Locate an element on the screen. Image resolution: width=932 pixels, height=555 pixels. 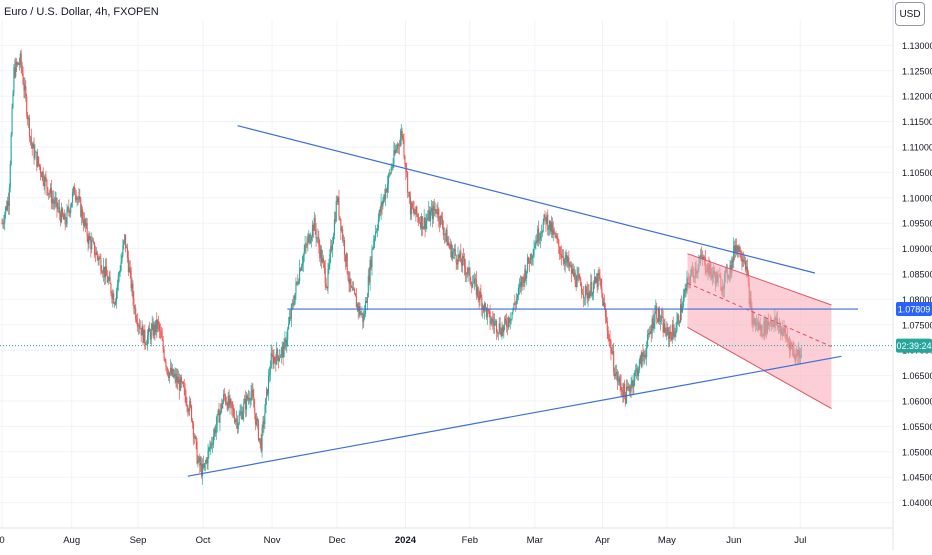
x-tick-label: Dec is located at coordinates (337, 540).